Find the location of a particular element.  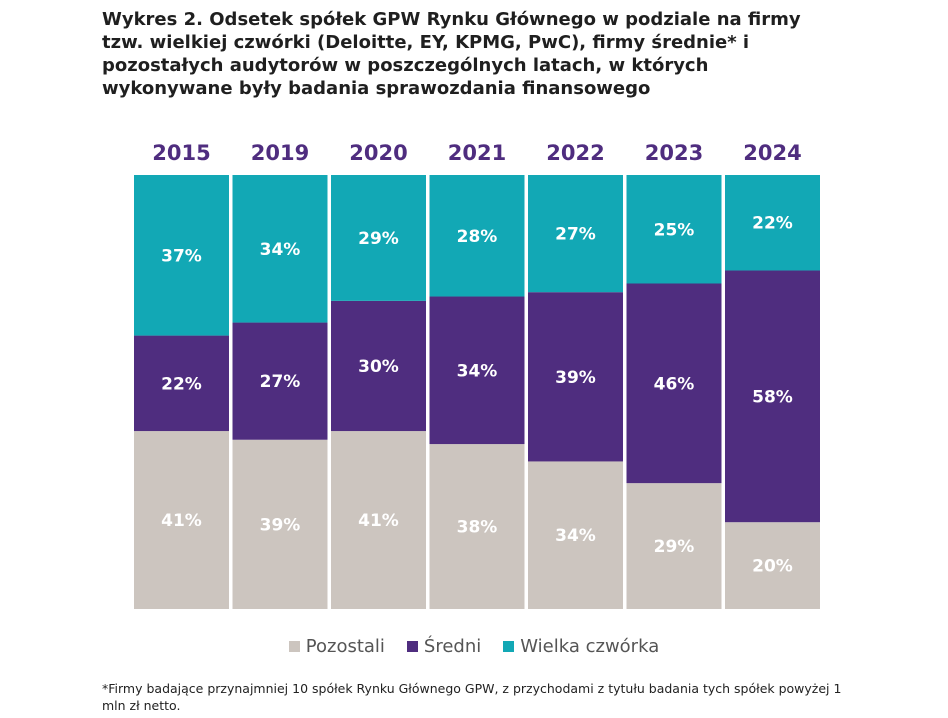

bar-segment-pozostali-2020 is located at coordinates (378, 520).